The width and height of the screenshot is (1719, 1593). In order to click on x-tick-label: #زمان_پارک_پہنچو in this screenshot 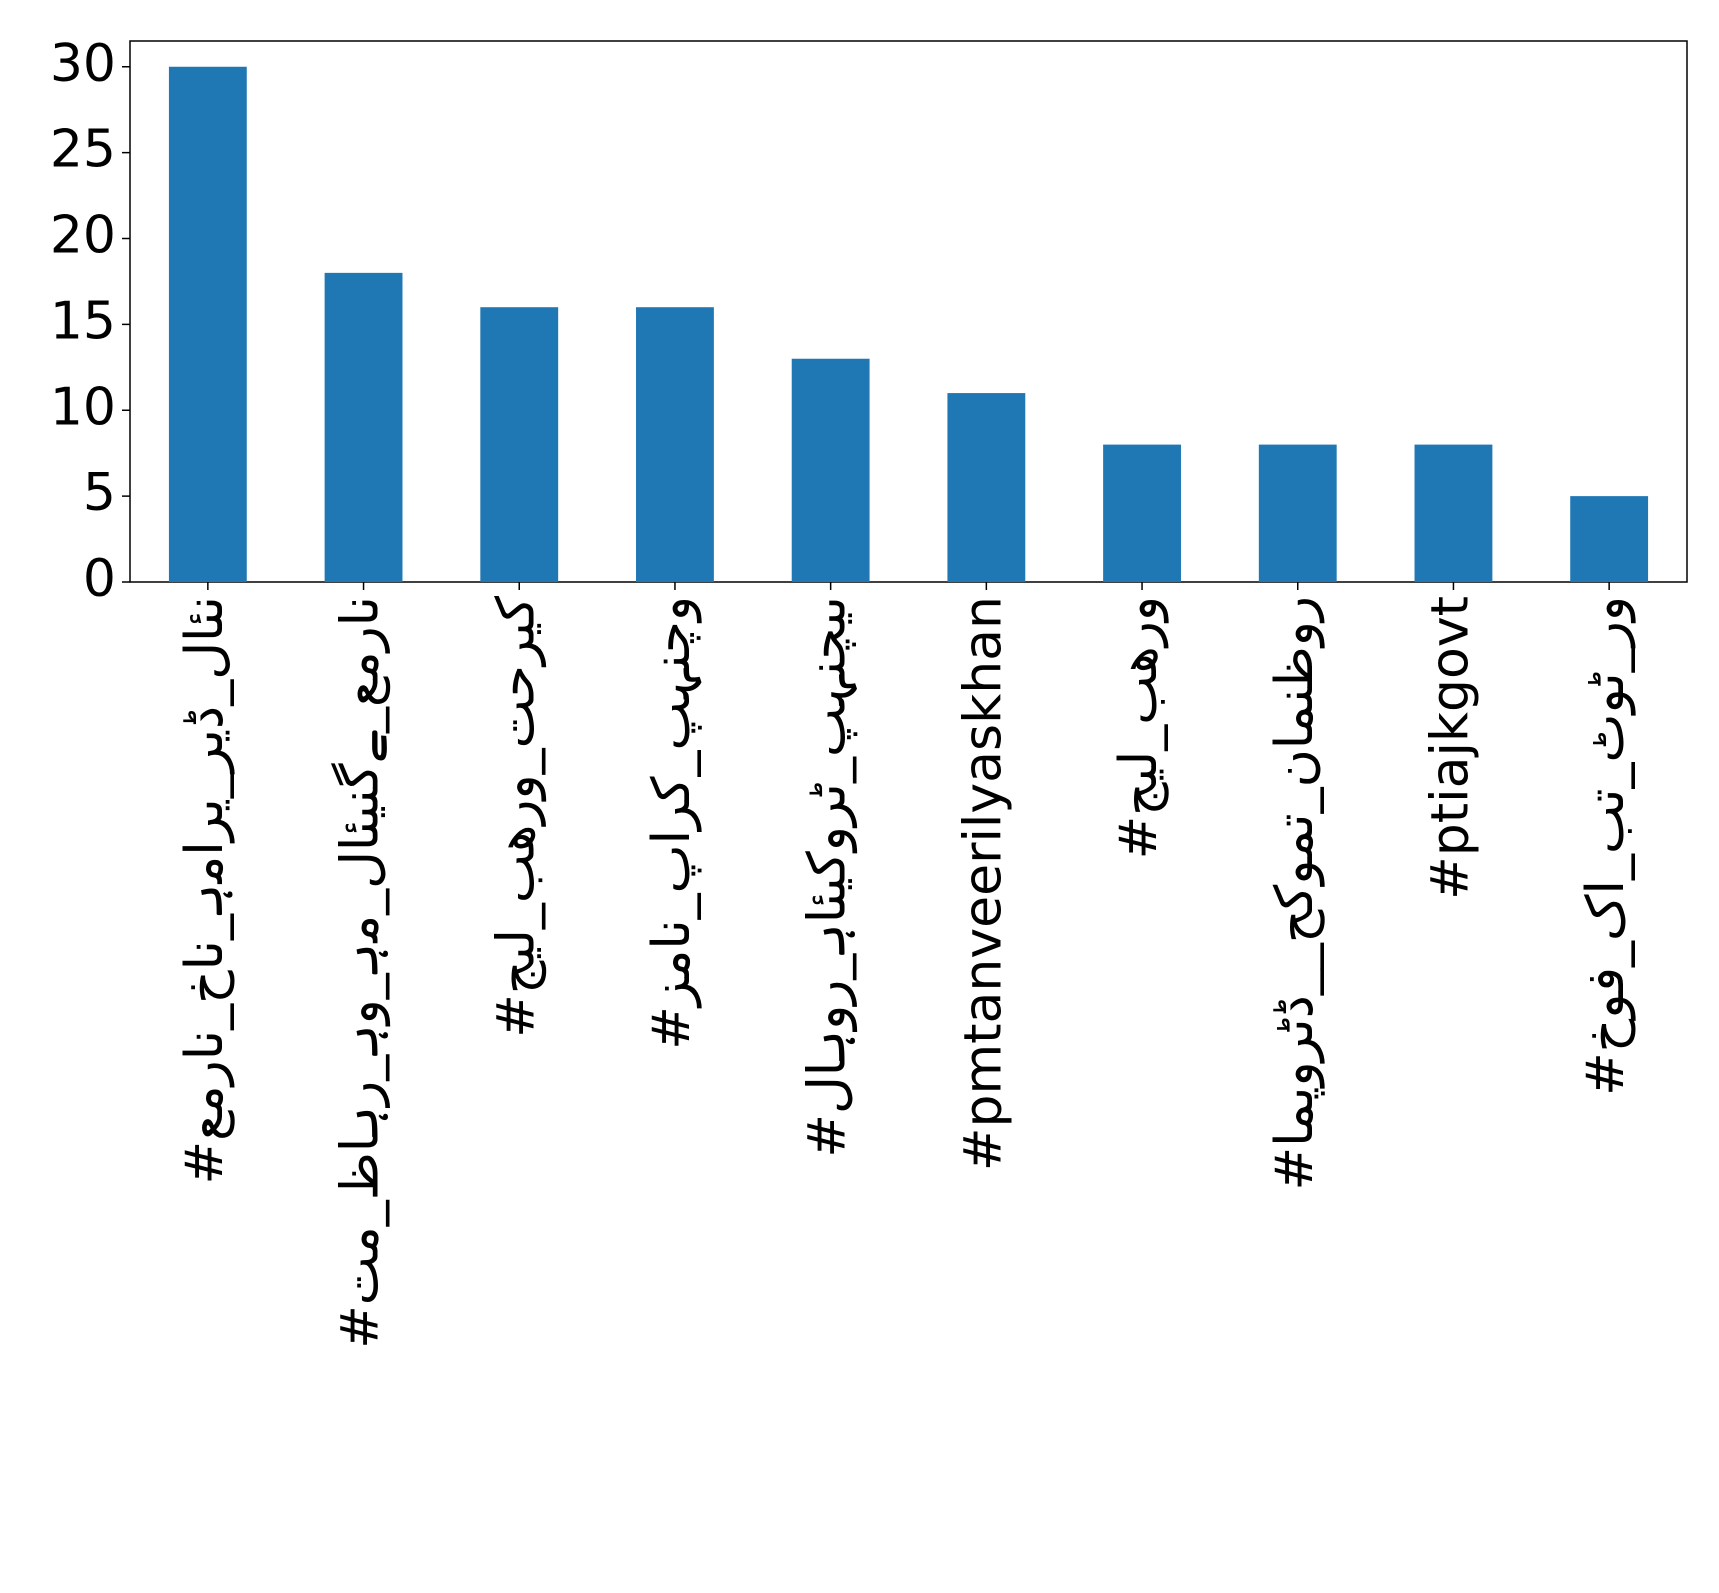, I will do `click(672, 823)`.